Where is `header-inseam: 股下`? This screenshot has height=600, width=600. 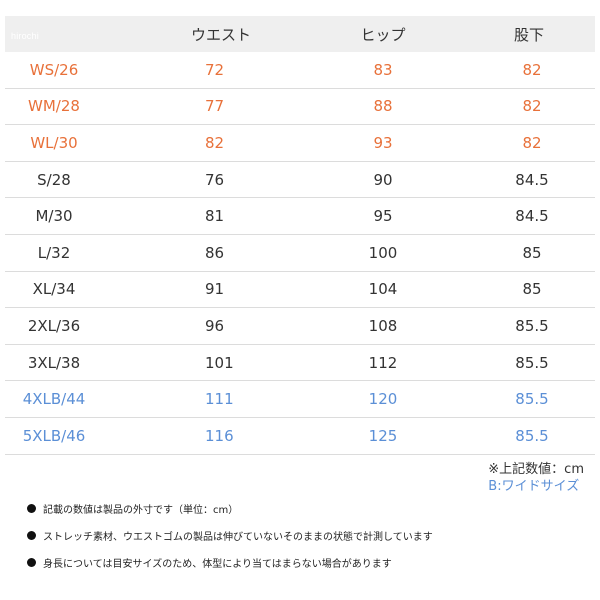
header-inseam: 股下 is located at coordinates (528, 34).